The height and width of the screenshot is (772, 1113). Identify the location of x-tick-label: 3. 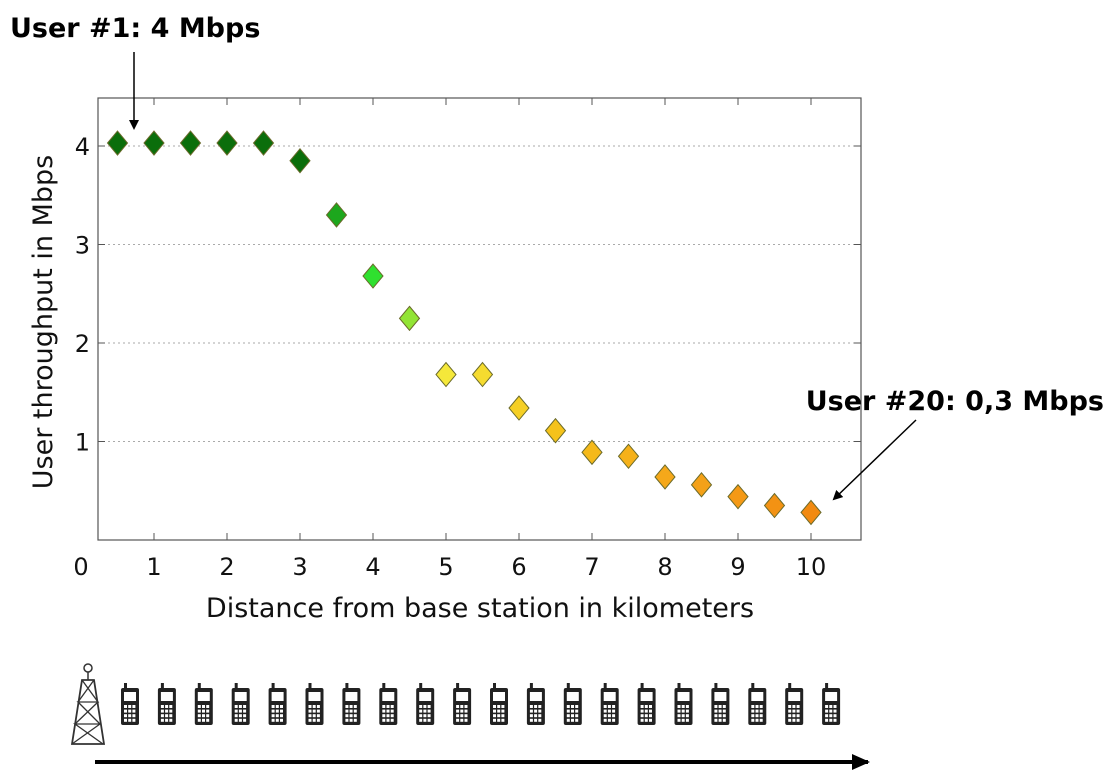
(299, 567).